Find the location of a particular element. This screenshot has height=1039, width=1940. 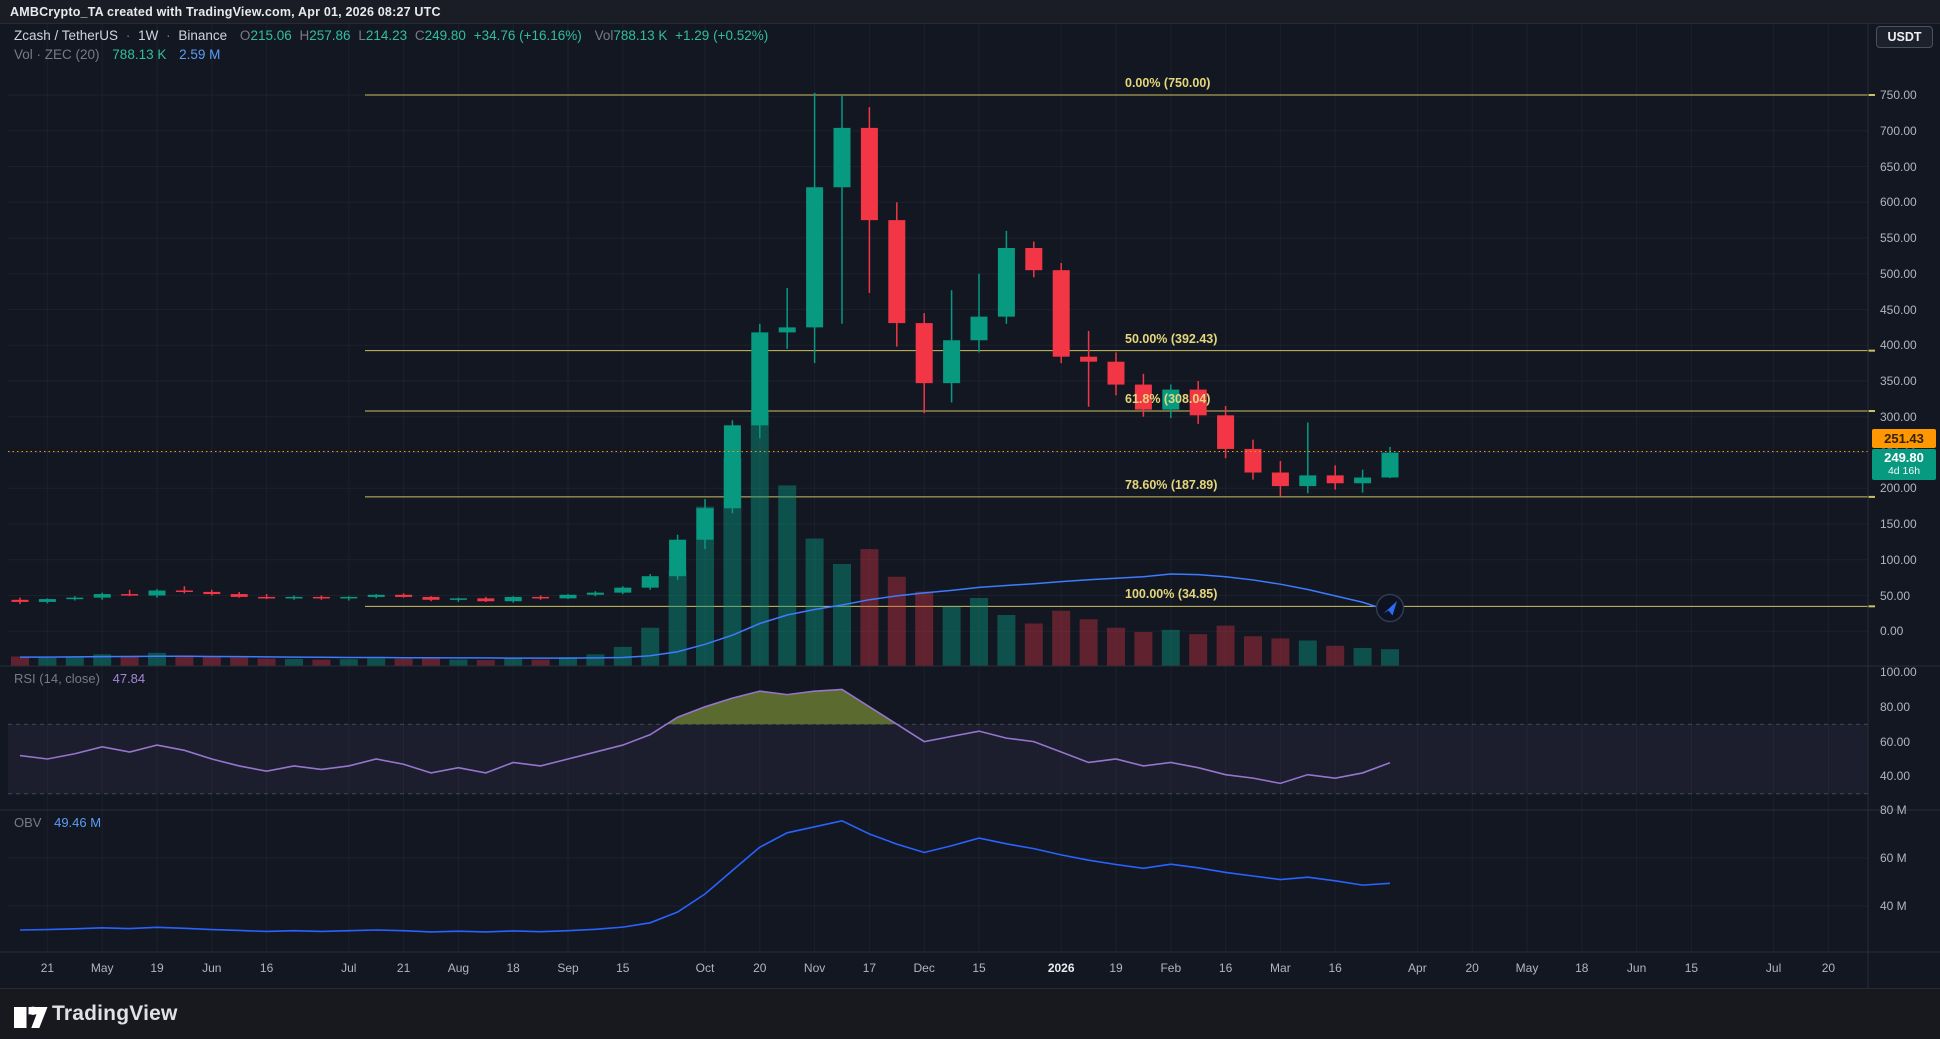

price-tick-label: 400.00 is located at coordinates (1898, 345).